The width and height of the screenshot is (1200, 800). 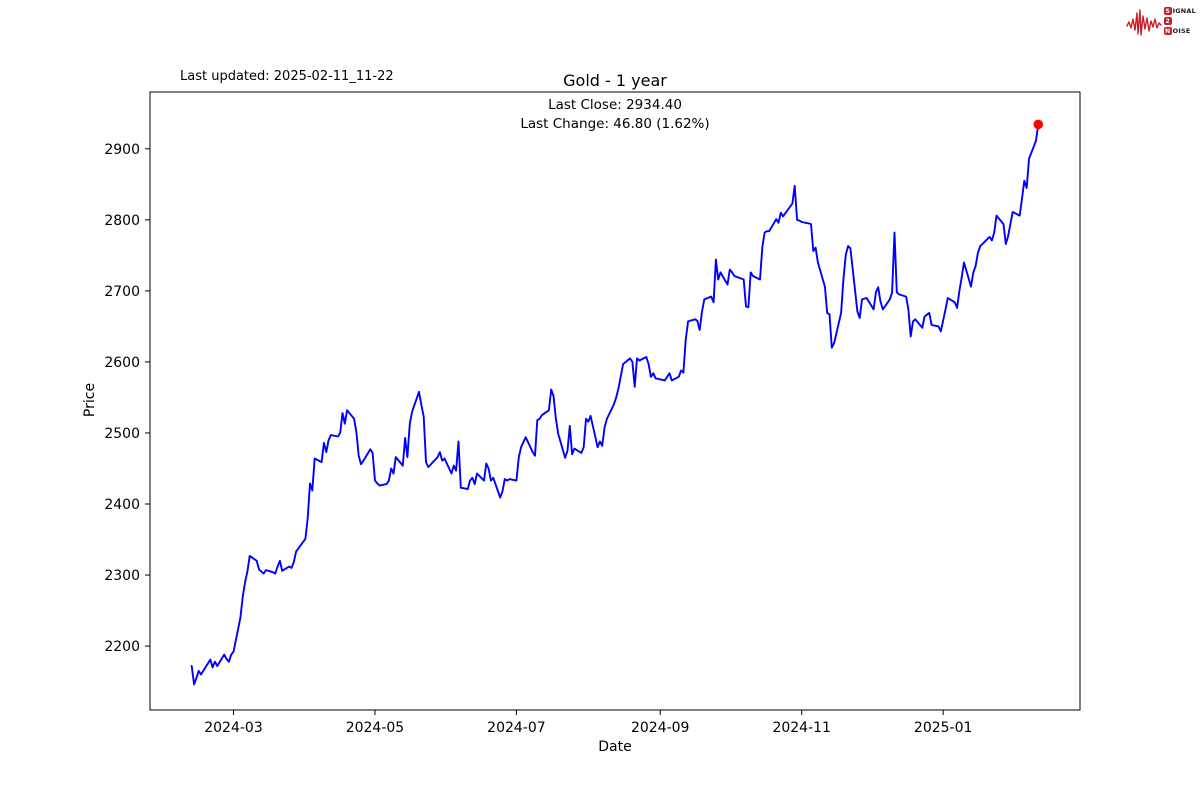 I want to click on x-tick-label: 2024-05, so click(x=375, y=728).